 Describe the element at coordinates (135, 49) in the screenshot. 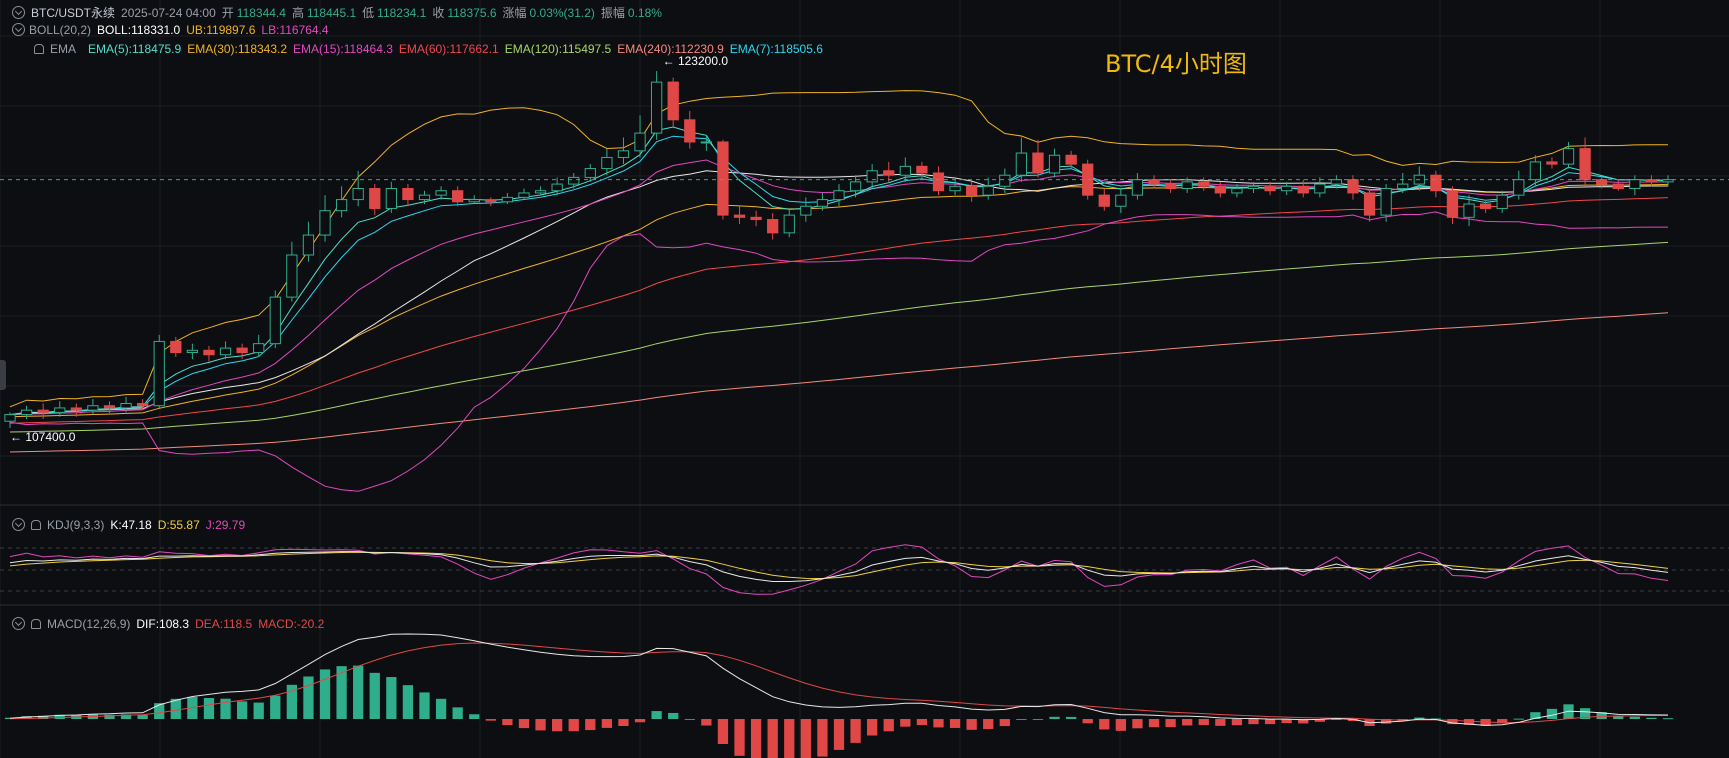

I see `ema-item: EMA(5):118475.9` at that location.